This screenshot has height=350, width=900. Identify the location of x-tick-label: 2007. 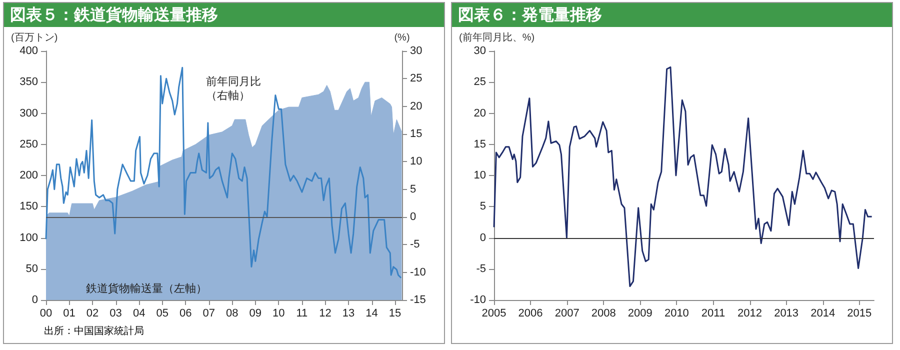
(567, 314).